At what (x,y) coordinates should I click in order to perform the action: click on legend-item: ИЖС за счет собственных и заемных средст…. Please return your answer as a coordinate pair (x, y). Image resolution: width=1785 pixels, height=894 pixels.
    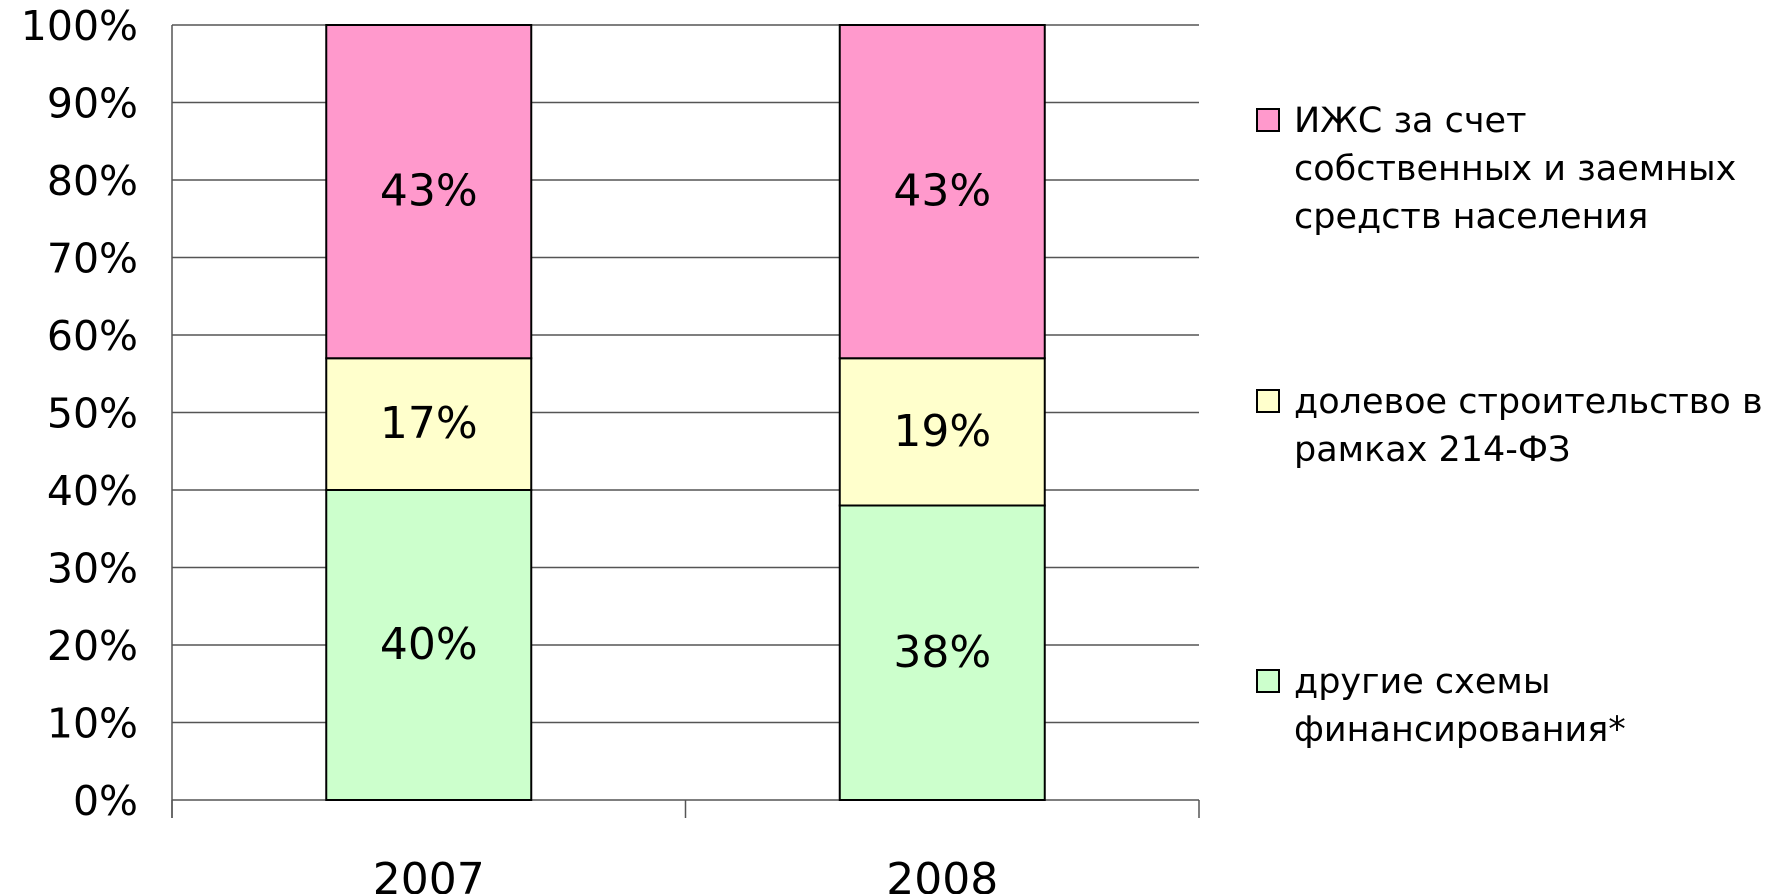
    Looking at the image, I should click on (1516, 169).